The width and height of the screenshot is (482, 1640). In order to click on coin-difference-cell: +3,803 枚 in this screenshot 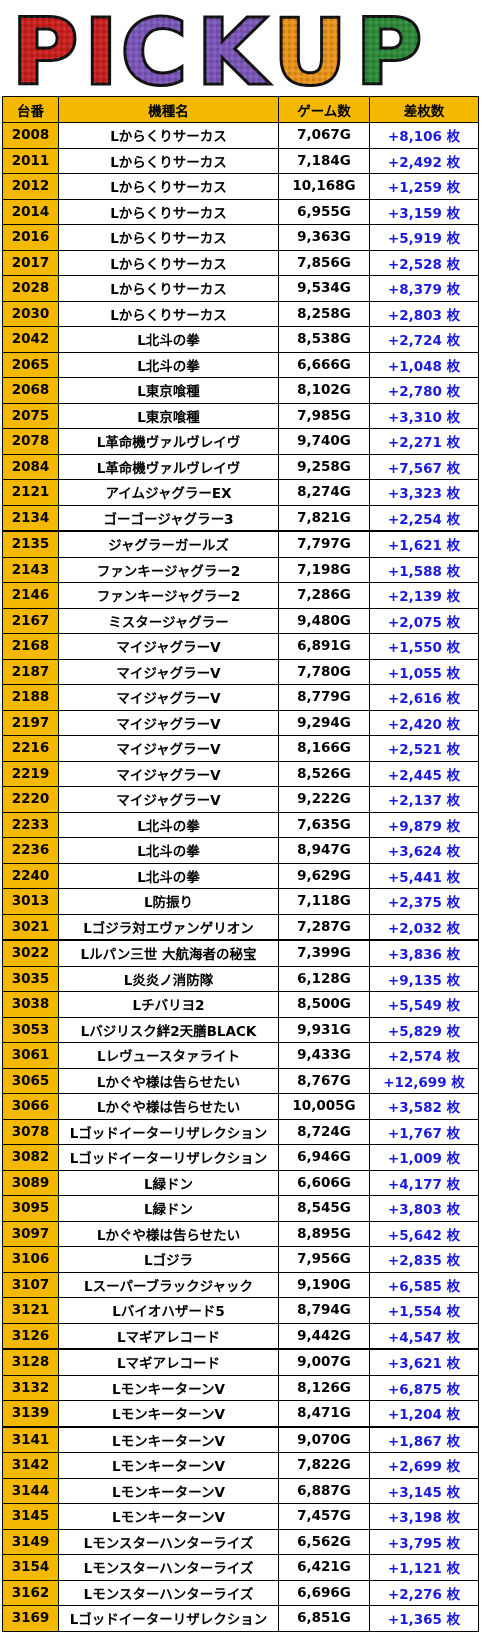, I will do `click(424, 1208)`.